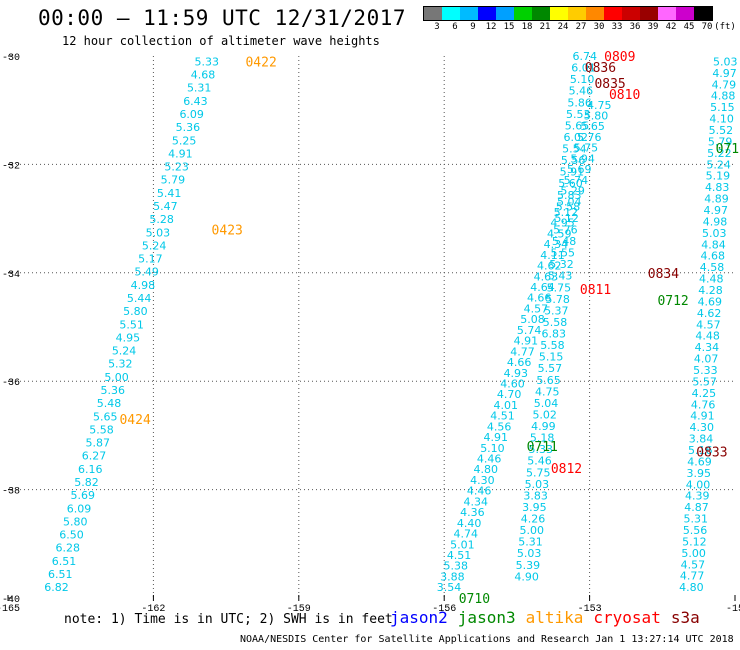 The image size is (740, 650). I want to click on satellite-legend-s3a: s3a, so click(685, 617).